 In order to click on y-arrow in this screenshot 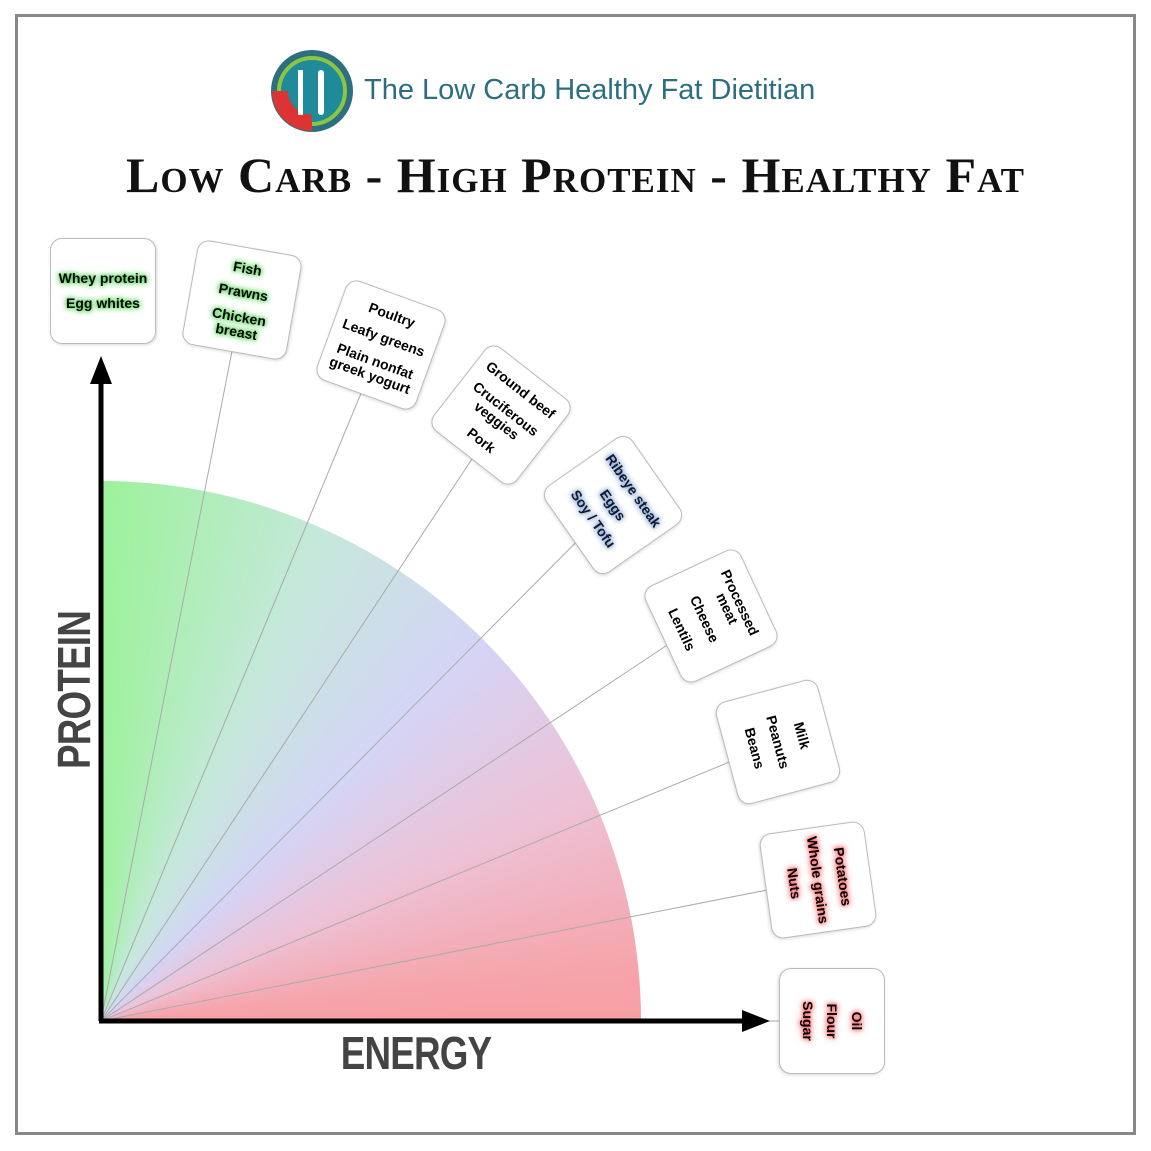, I will do `click(101, 370)`.